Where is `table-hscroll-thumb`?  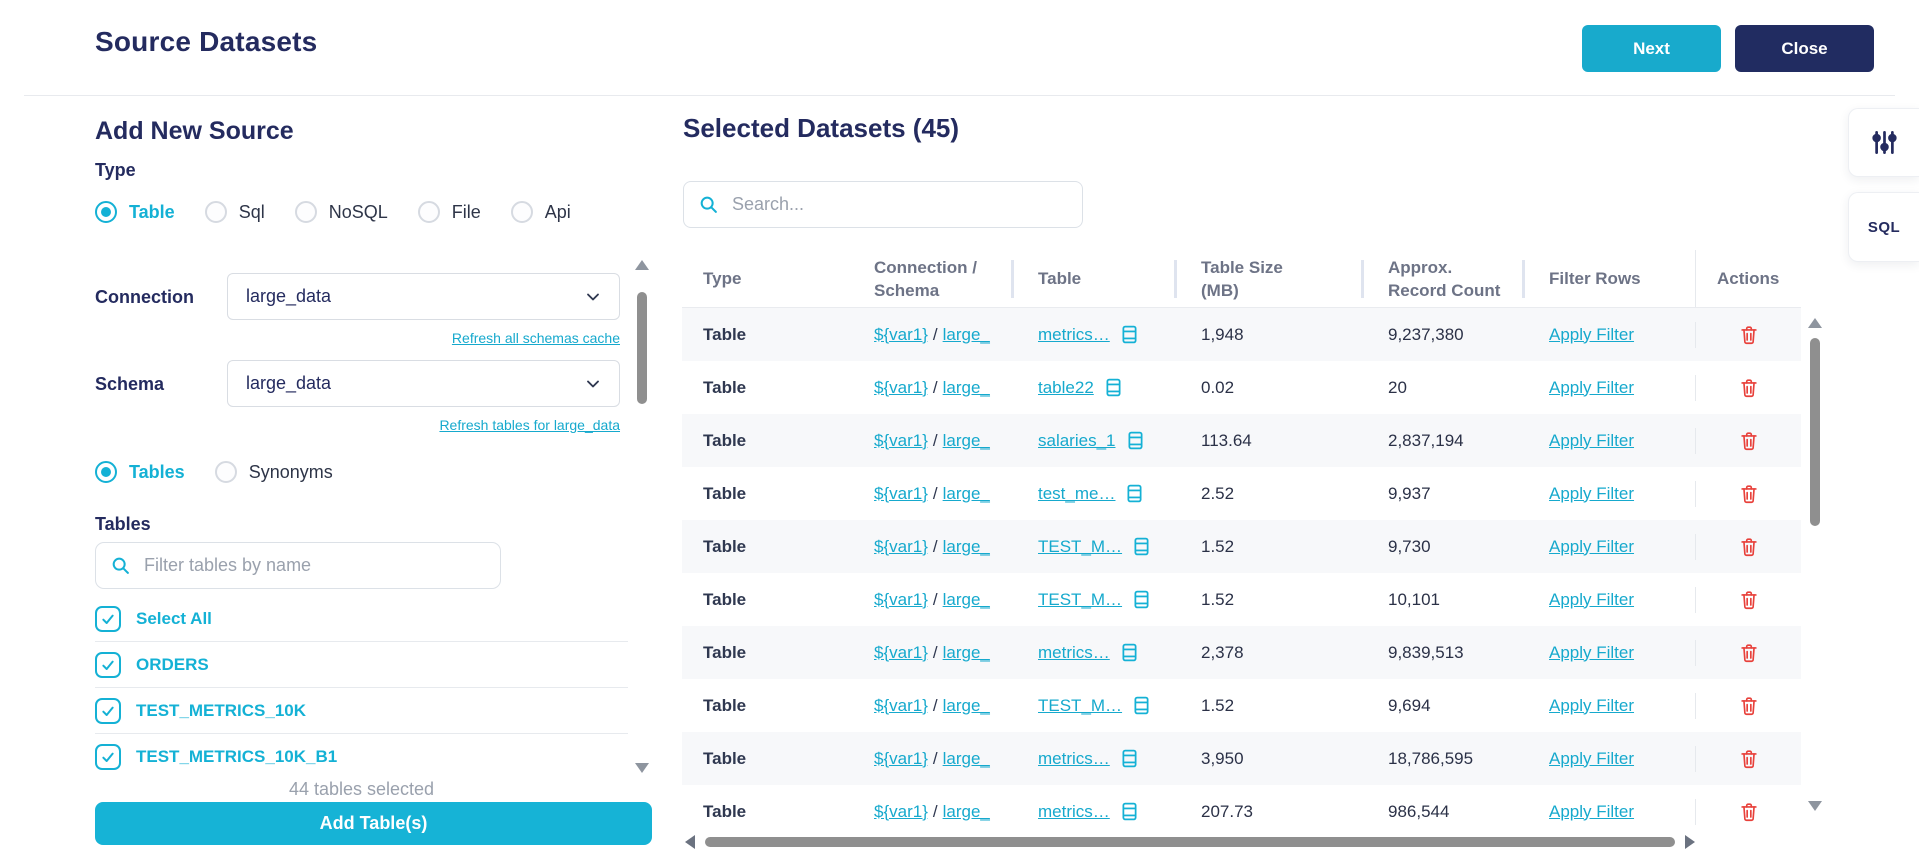 table-hscroll-thumb is located at coordinates (1190, 841).